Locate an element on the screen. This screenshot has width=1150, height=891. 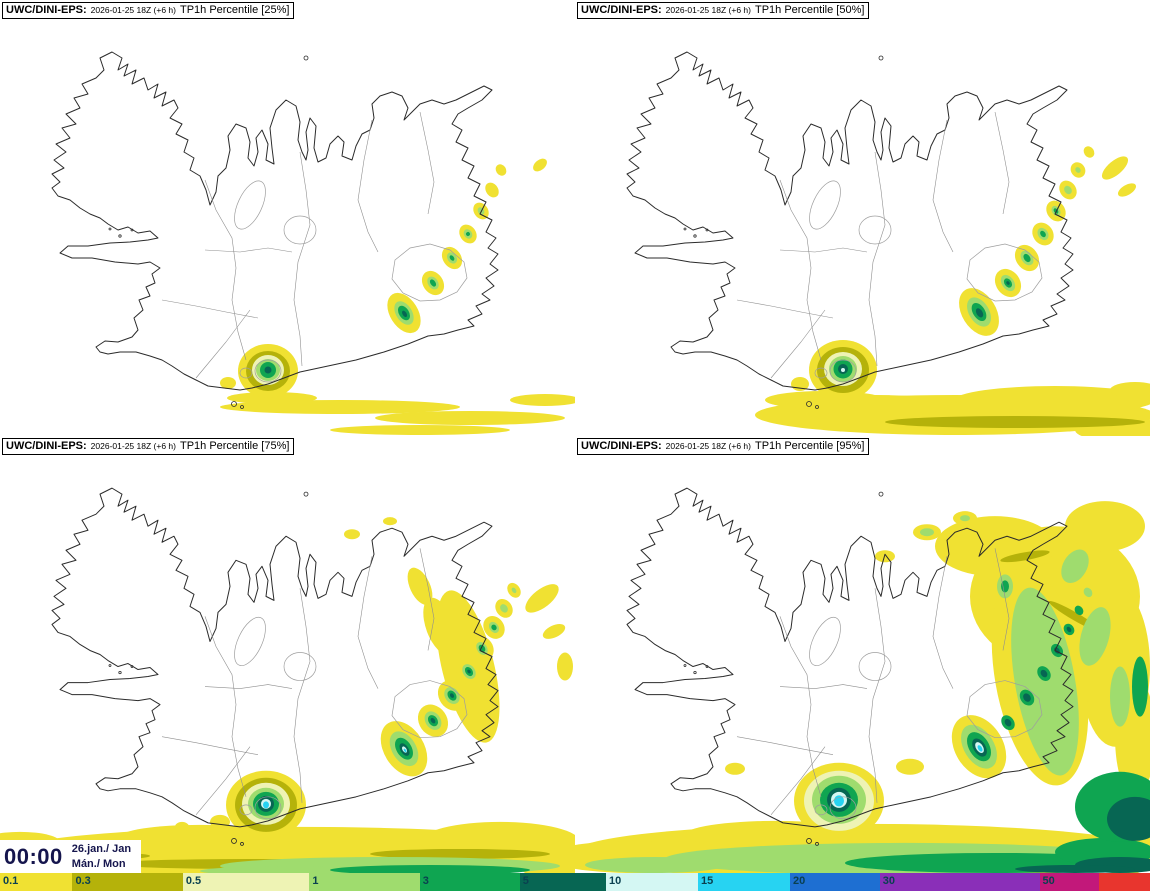
colorbar-segment: 1 is located at coordinates (364, 882).